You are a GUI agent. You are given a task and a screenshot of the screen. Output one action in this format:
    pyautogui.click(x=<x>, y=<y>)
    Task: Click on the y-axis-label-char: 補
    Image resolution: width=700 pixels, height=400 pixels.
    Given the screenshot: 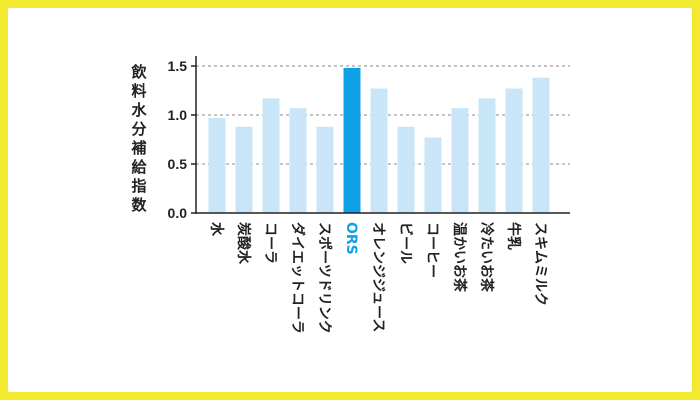 What is the action you would take?
    pyautogui.click(x=138, y=148)
    